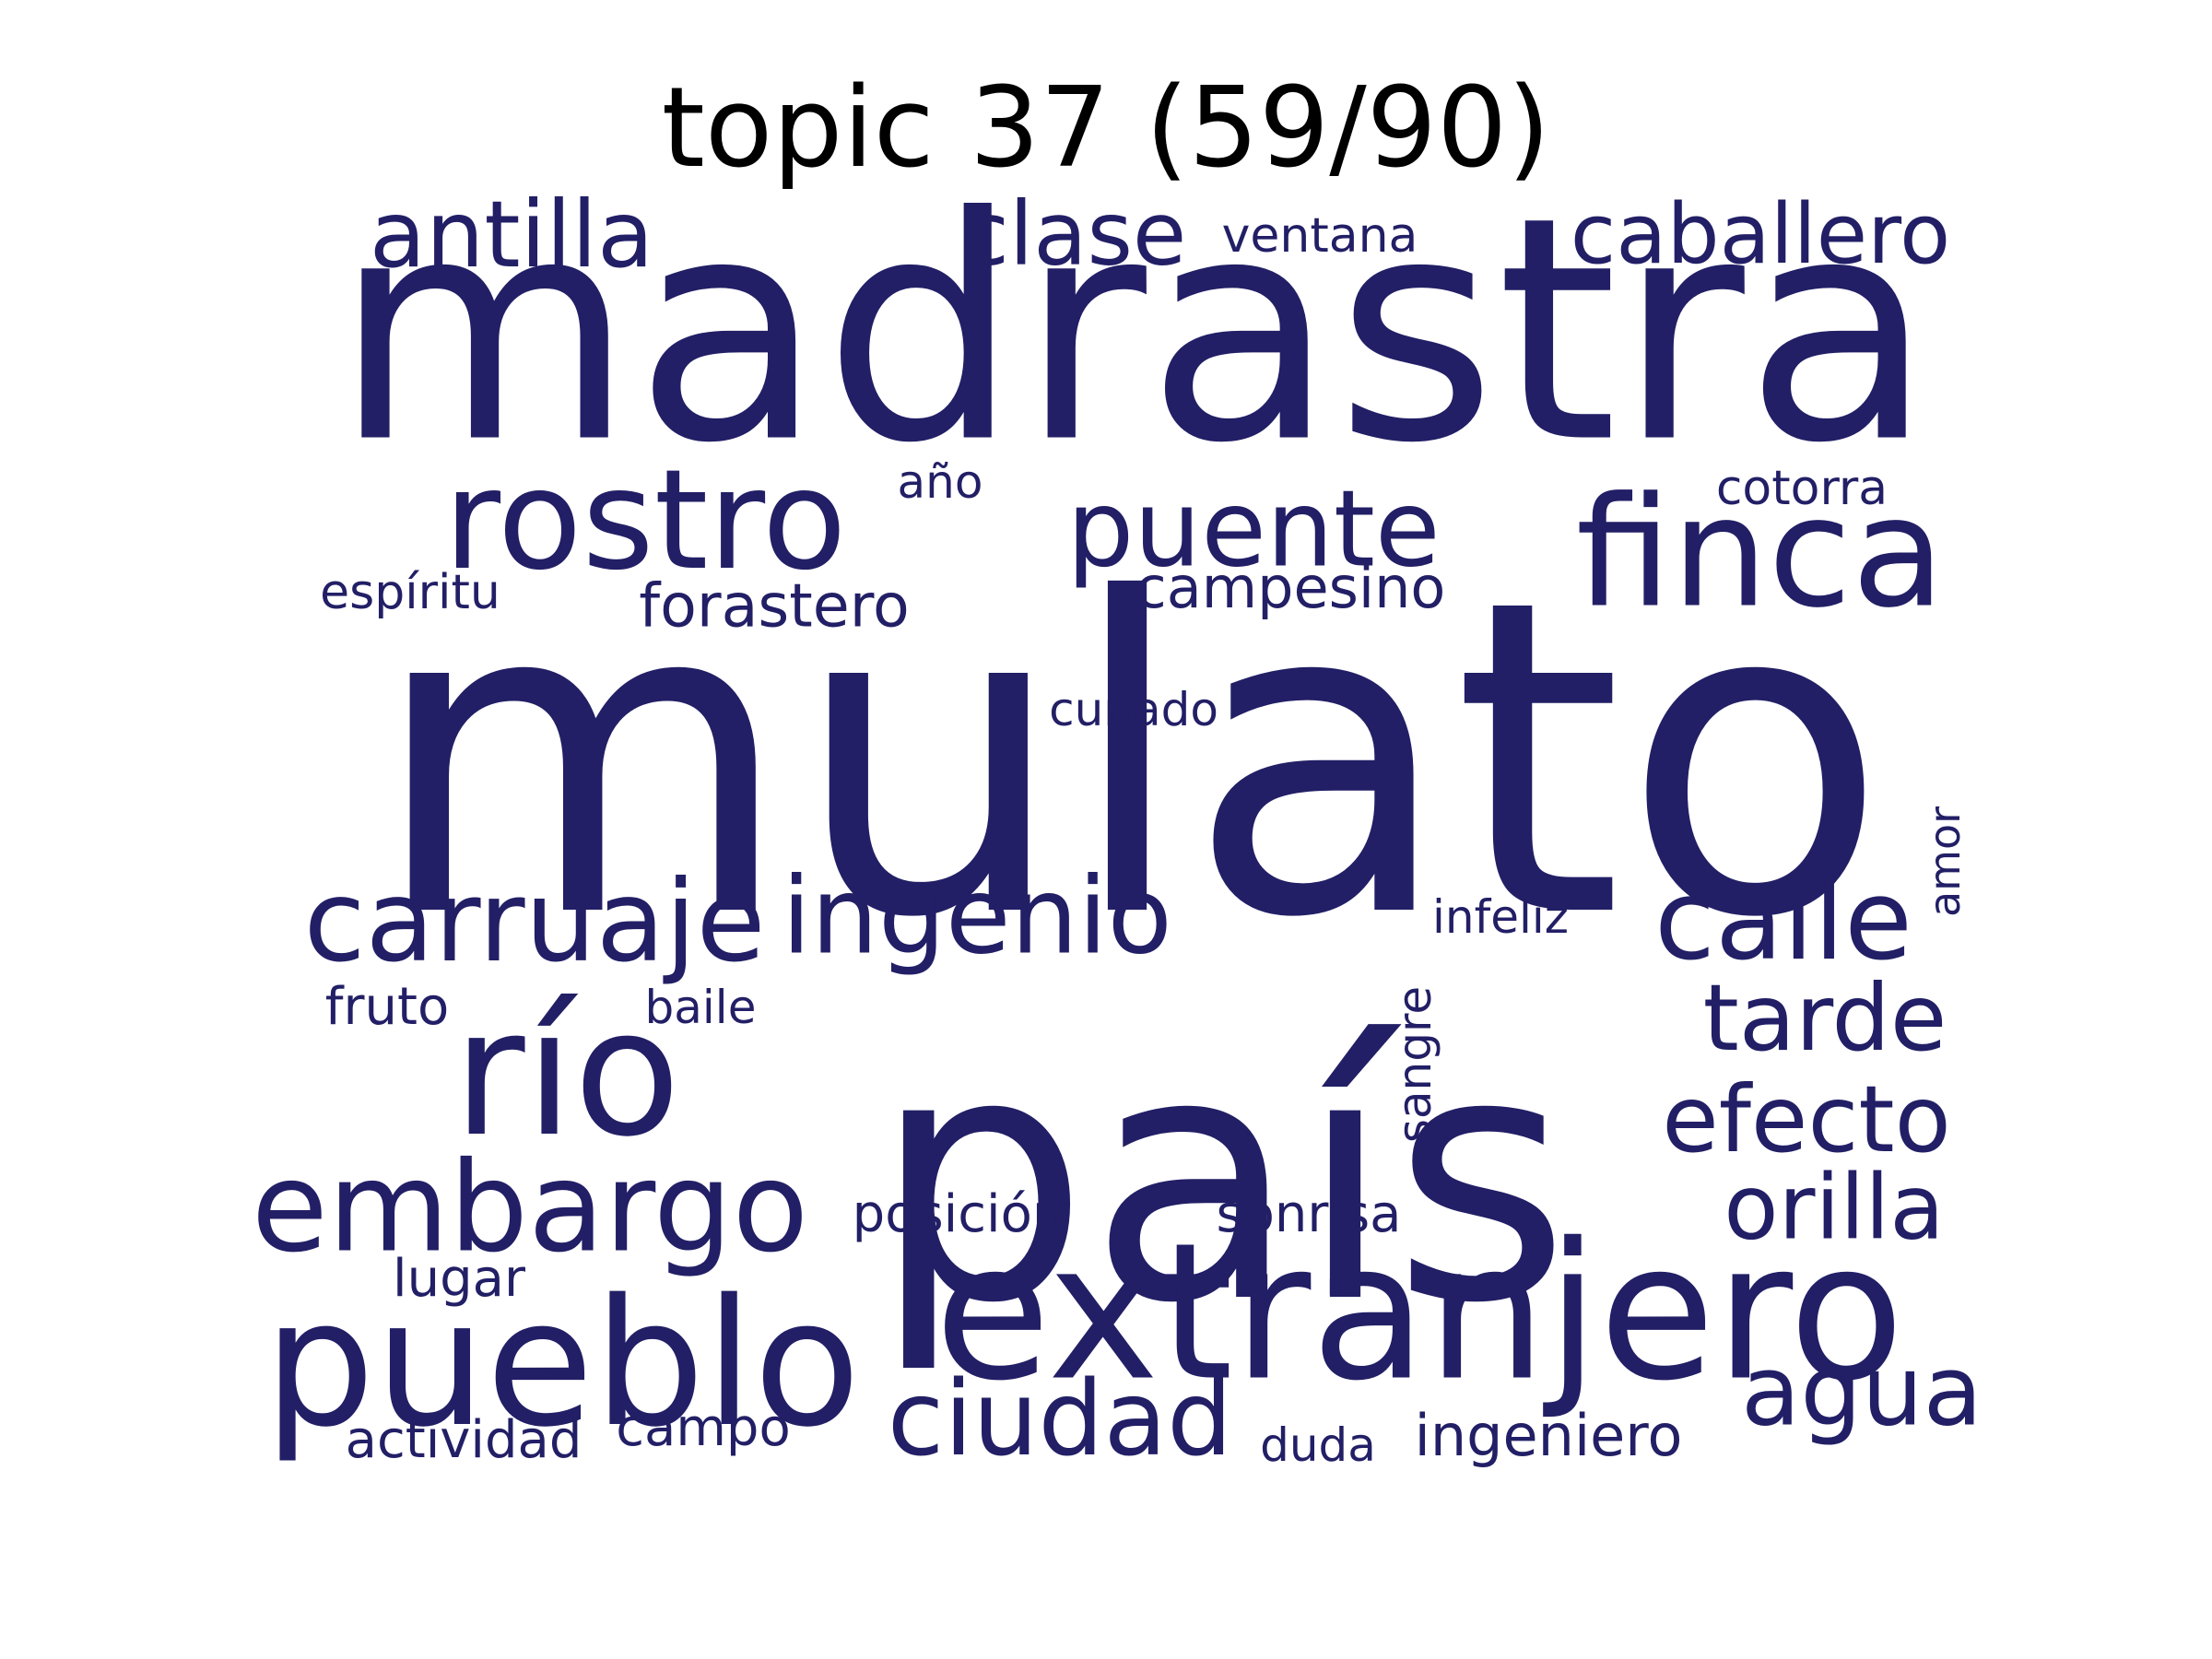 Image resolution: width=2212 pixels, height=1659 pixels. I want to click on word-3: extranjero, so click(1419, 1313).